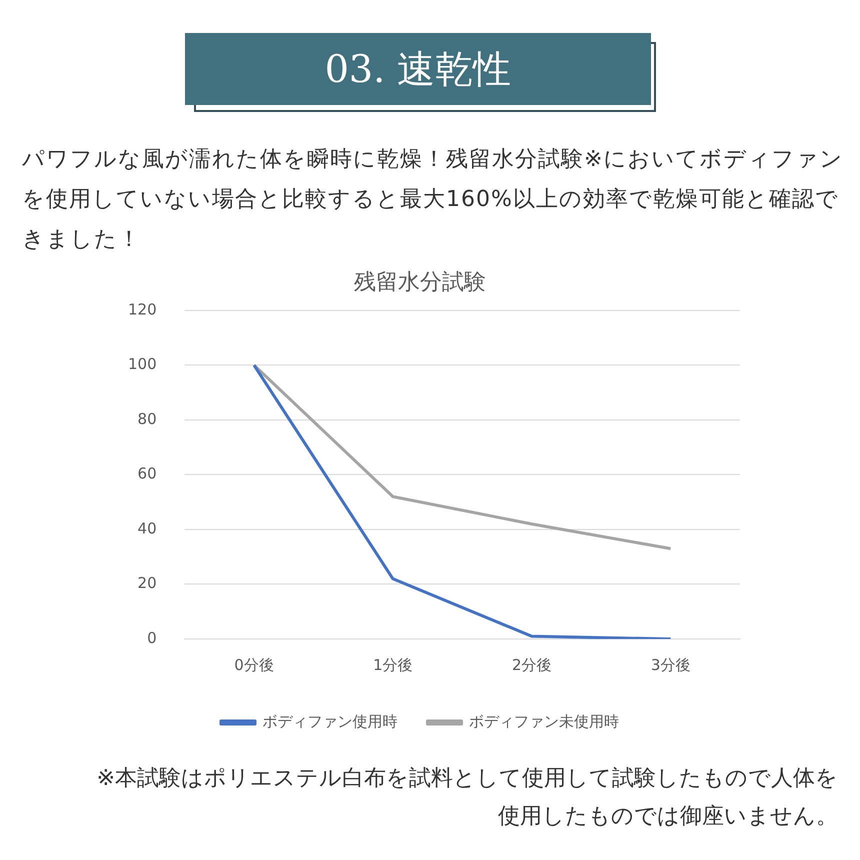 The height and width of the screenshot is (860, 860). What do you see at coordinates (670, 665) in the screenshot?
I see `x-tick-label: 3分後` at bounding box center [670, 665].